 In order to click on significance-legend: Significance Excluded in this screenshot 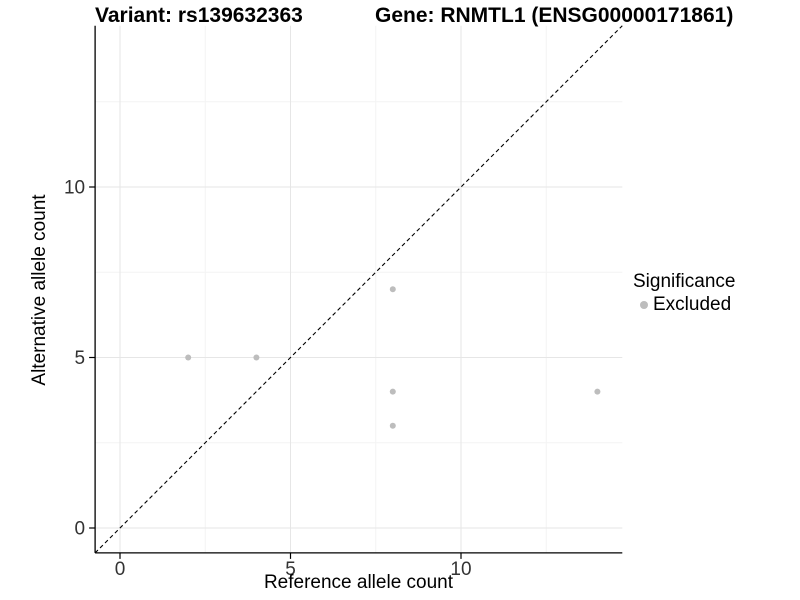, I will do `click(684, 293)`.